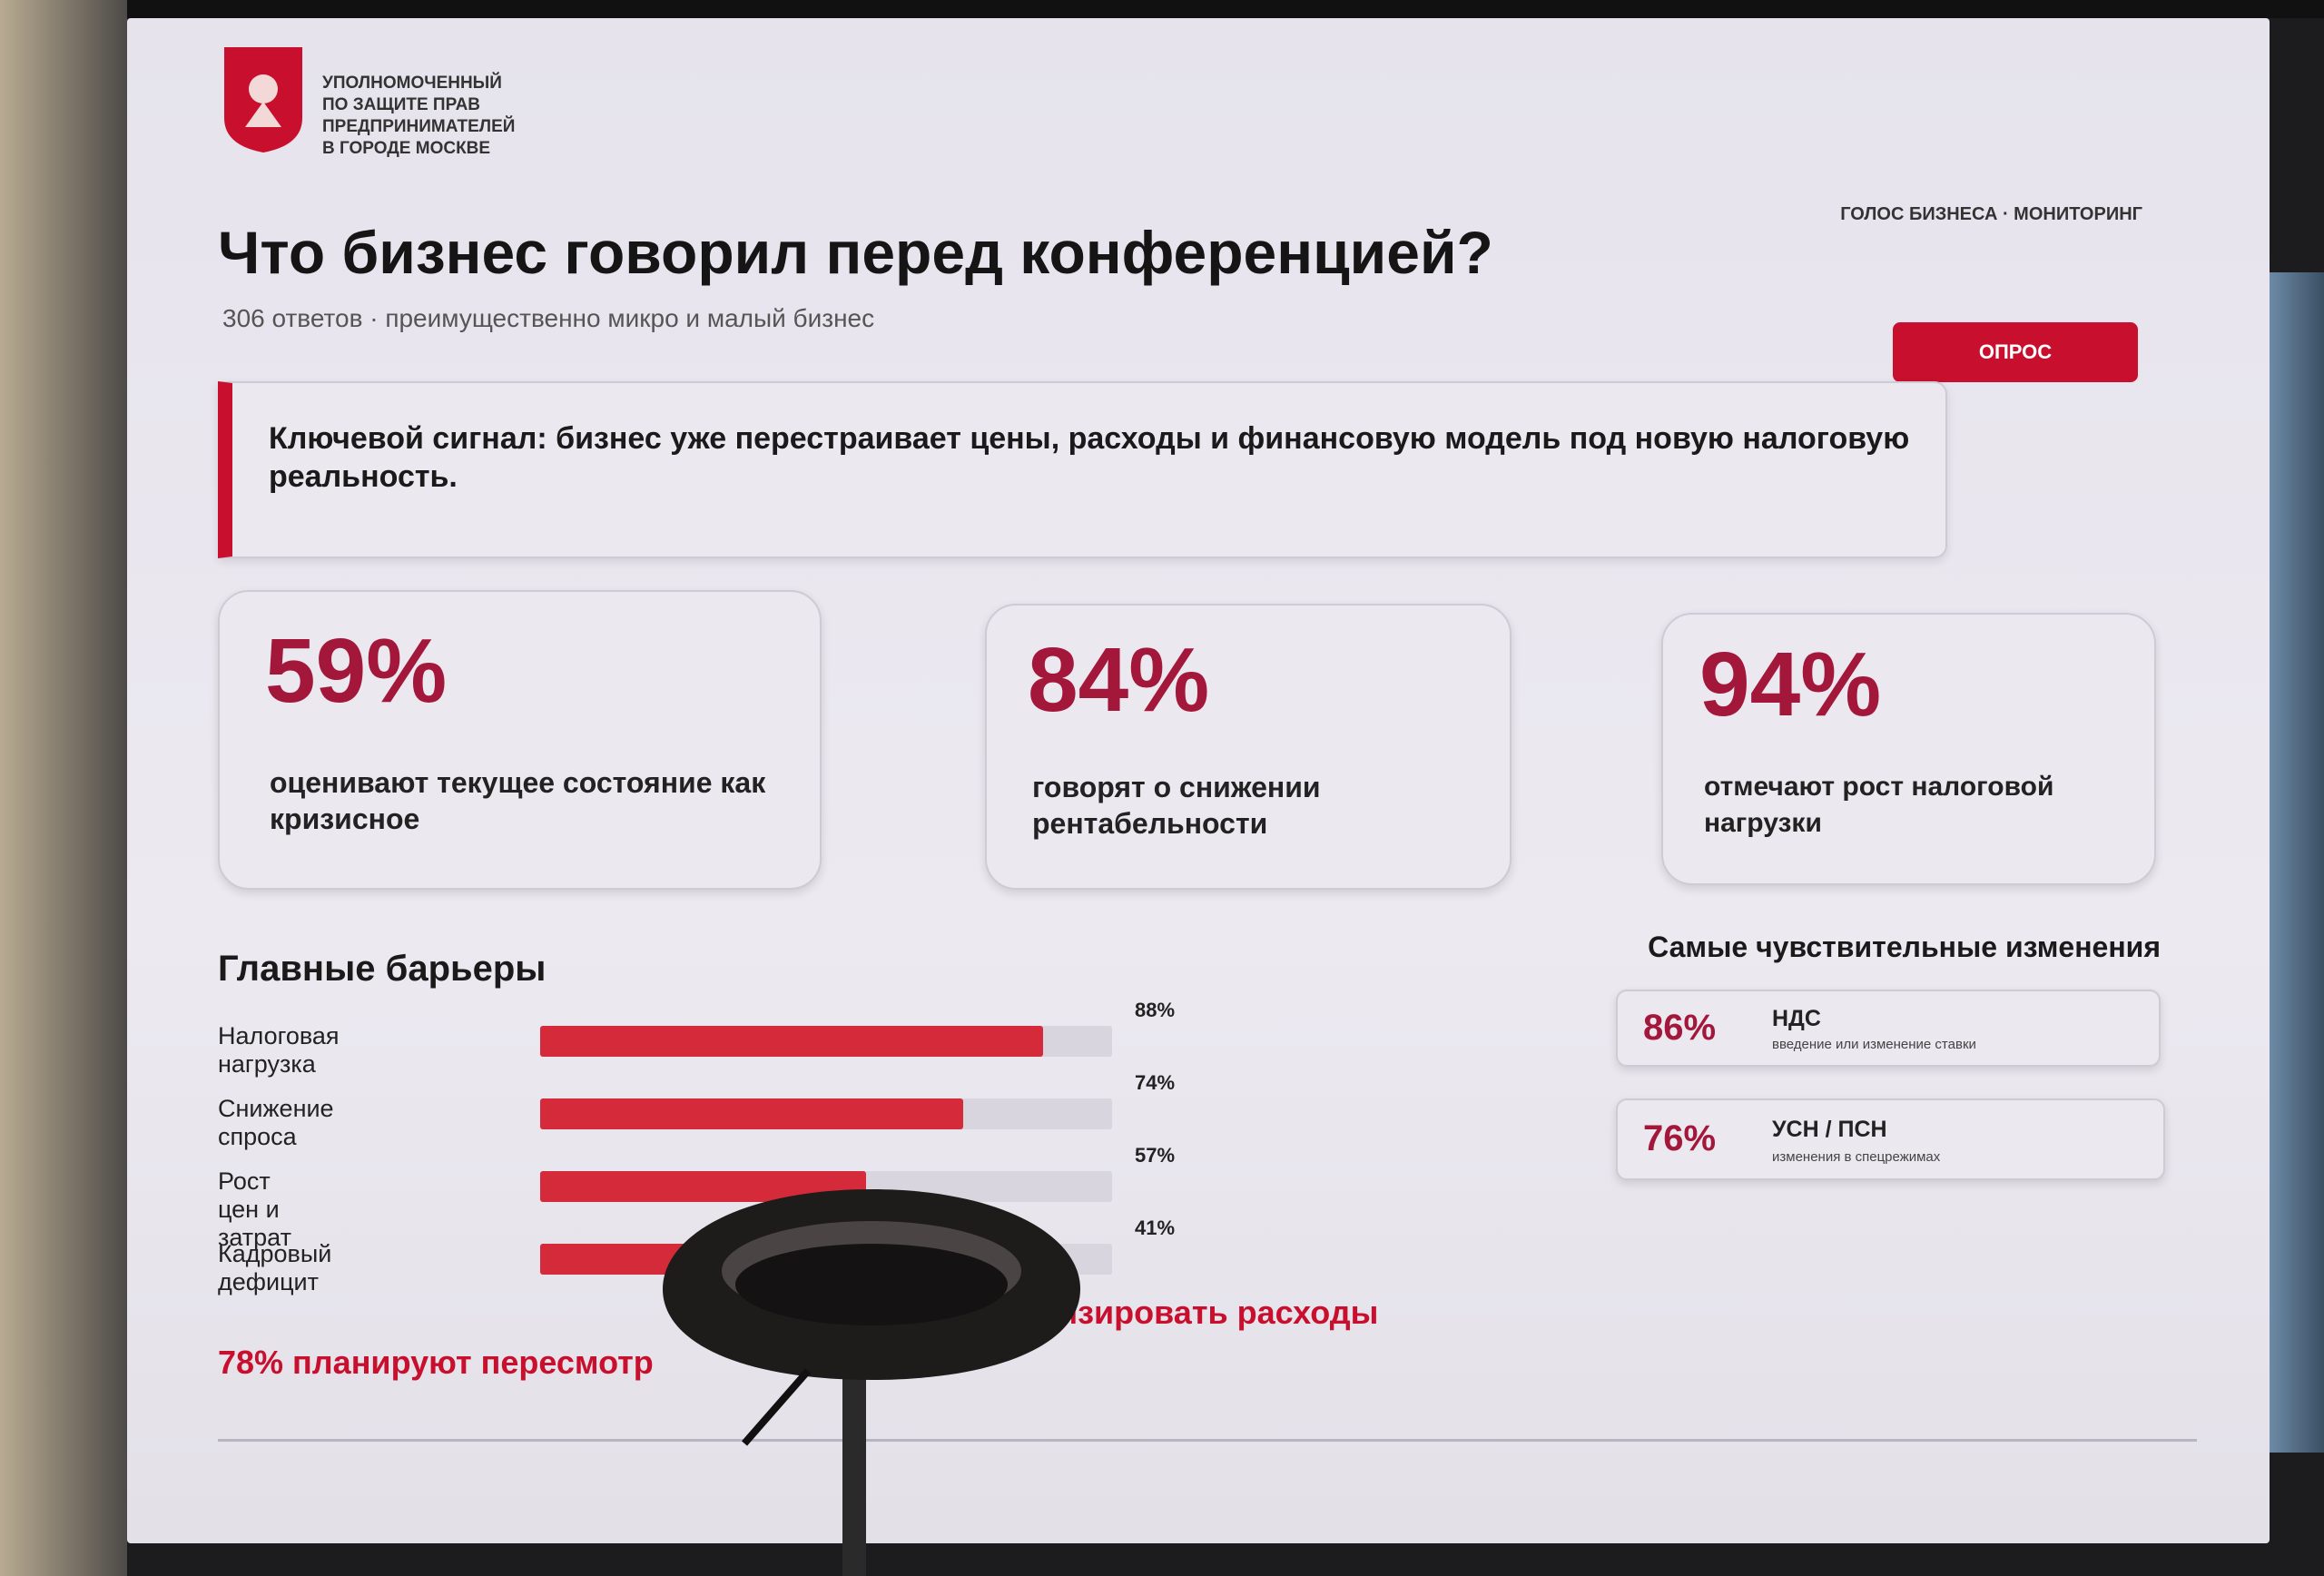 The height and width of the screenshot is (1576, 2324). What do you see at coordinates (382, 969) in the screenshot?
I see `chart-title: Главные барьеры` at bounding box center [382, 969].